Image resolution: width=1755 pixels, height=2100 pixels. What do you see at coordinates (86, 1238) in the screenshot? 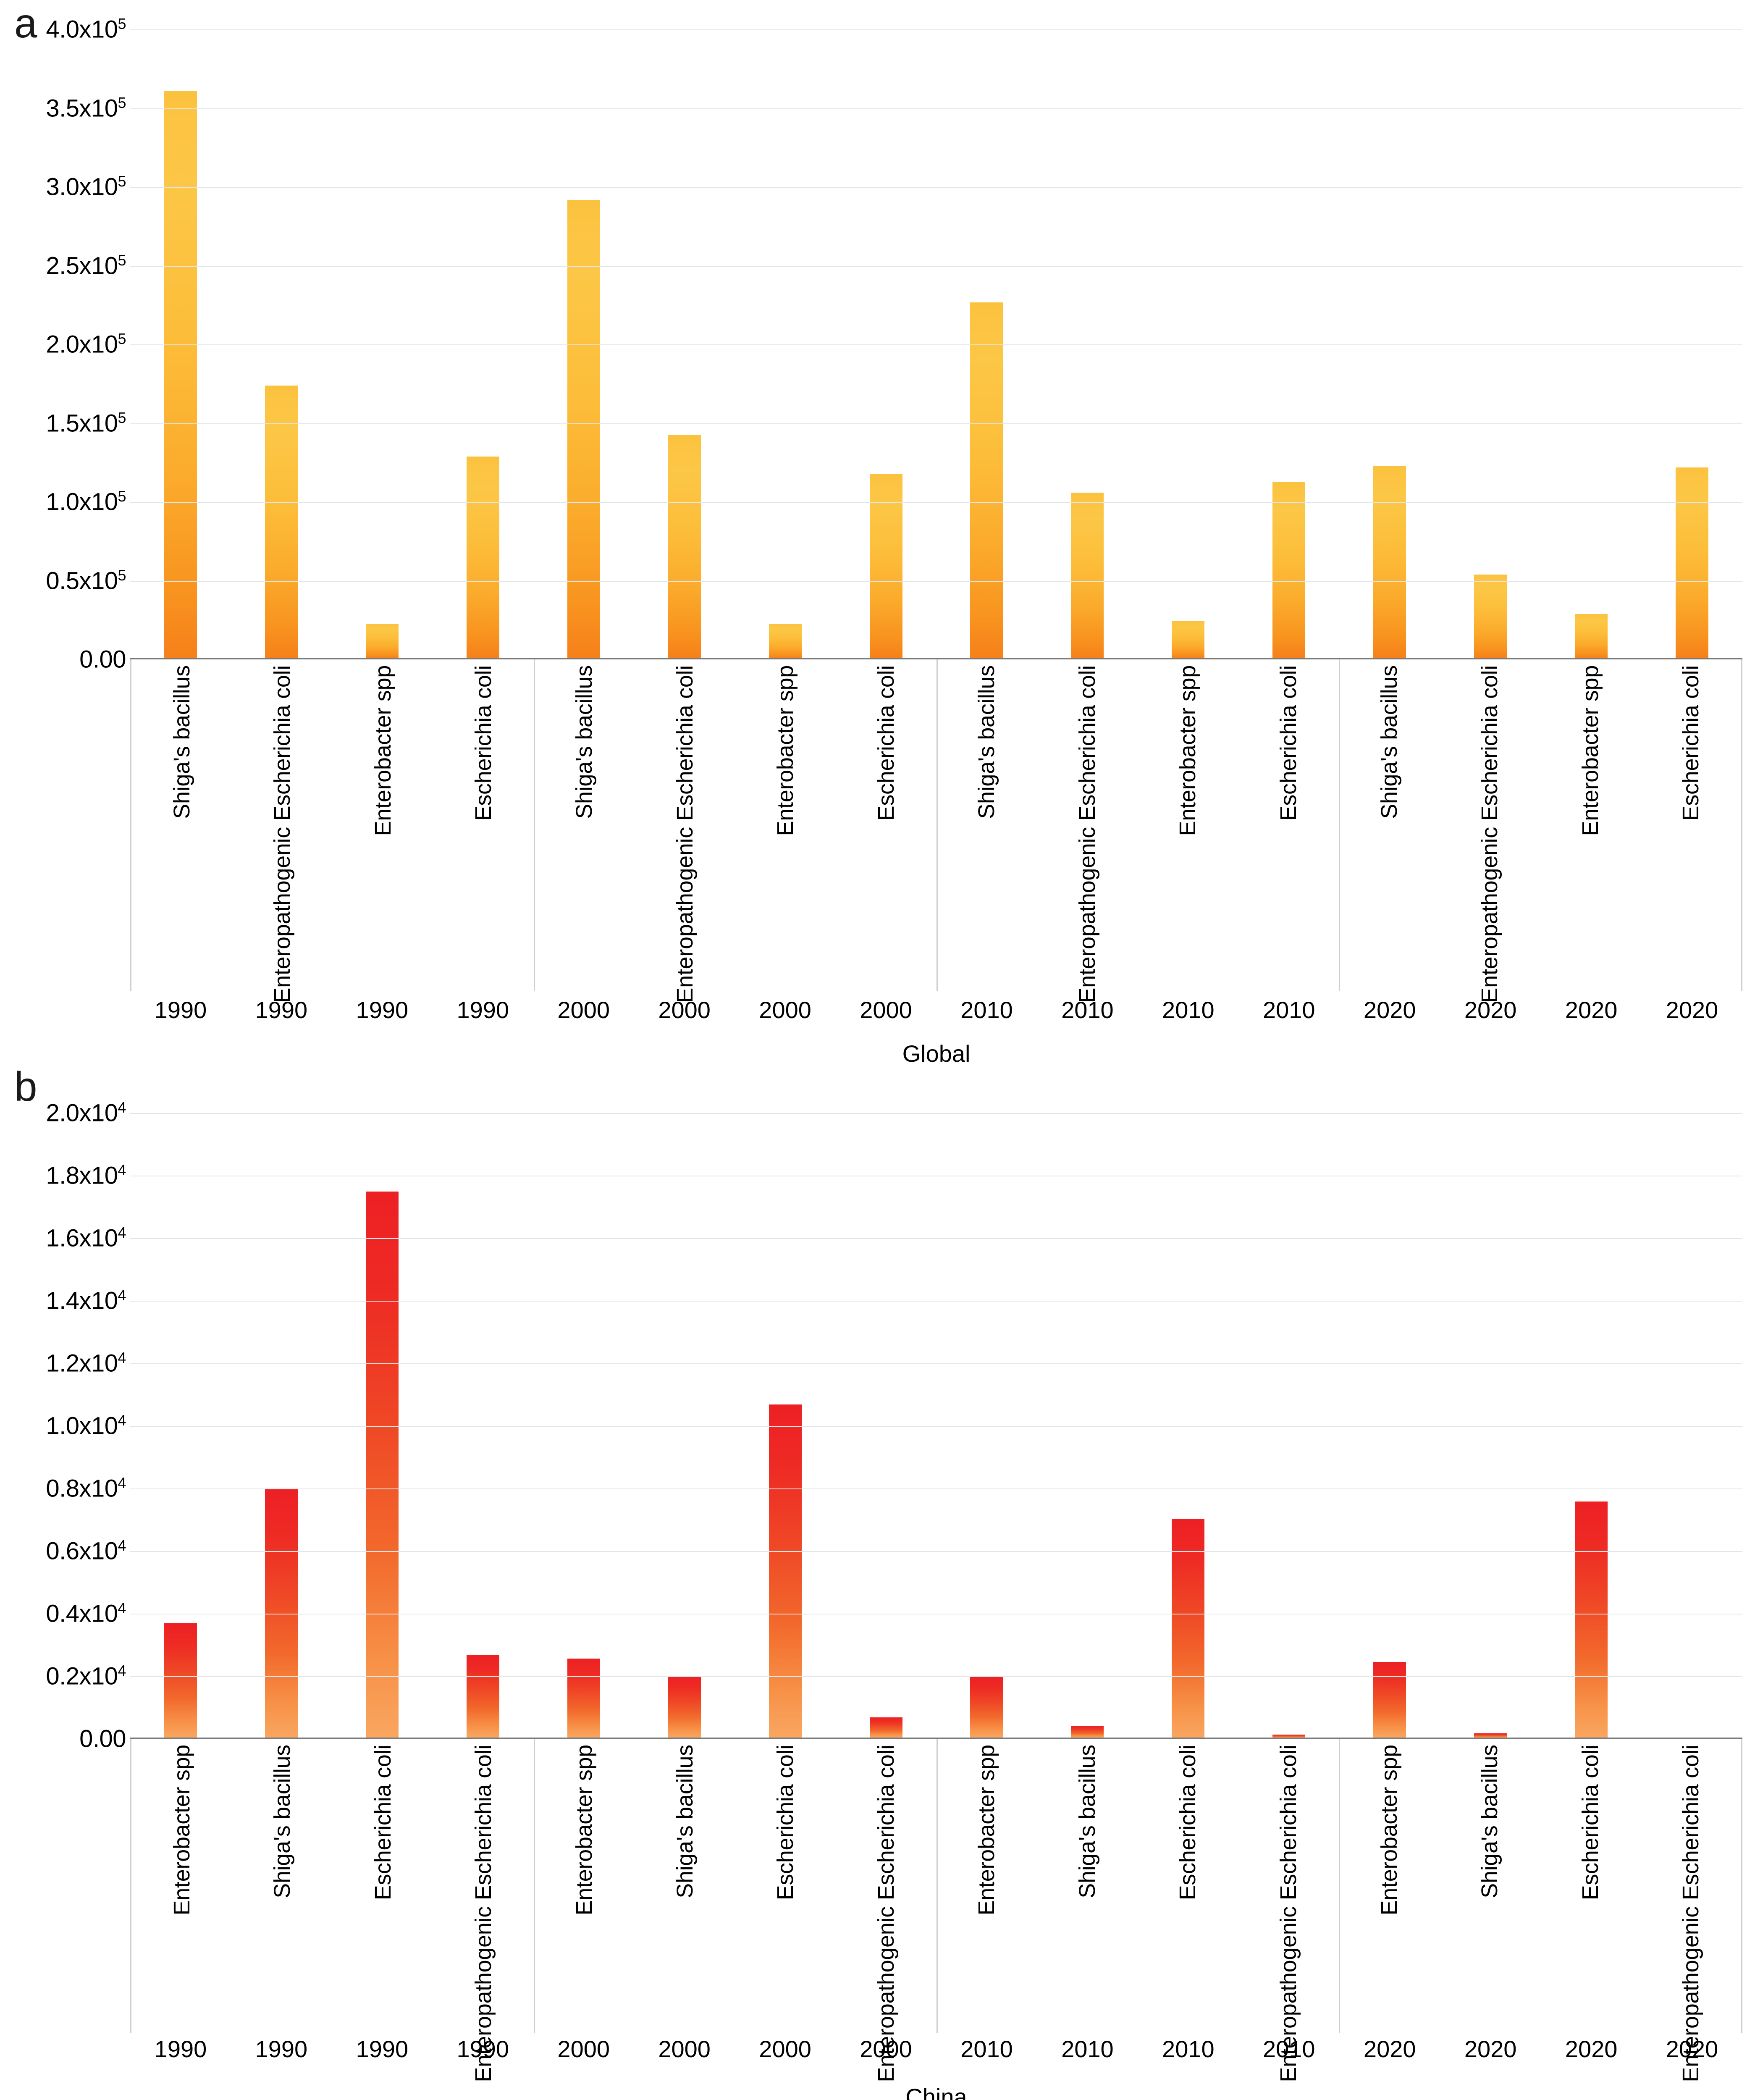
I see `y-axis-tick: 1.6x104` at bounding box center [86, 1238].